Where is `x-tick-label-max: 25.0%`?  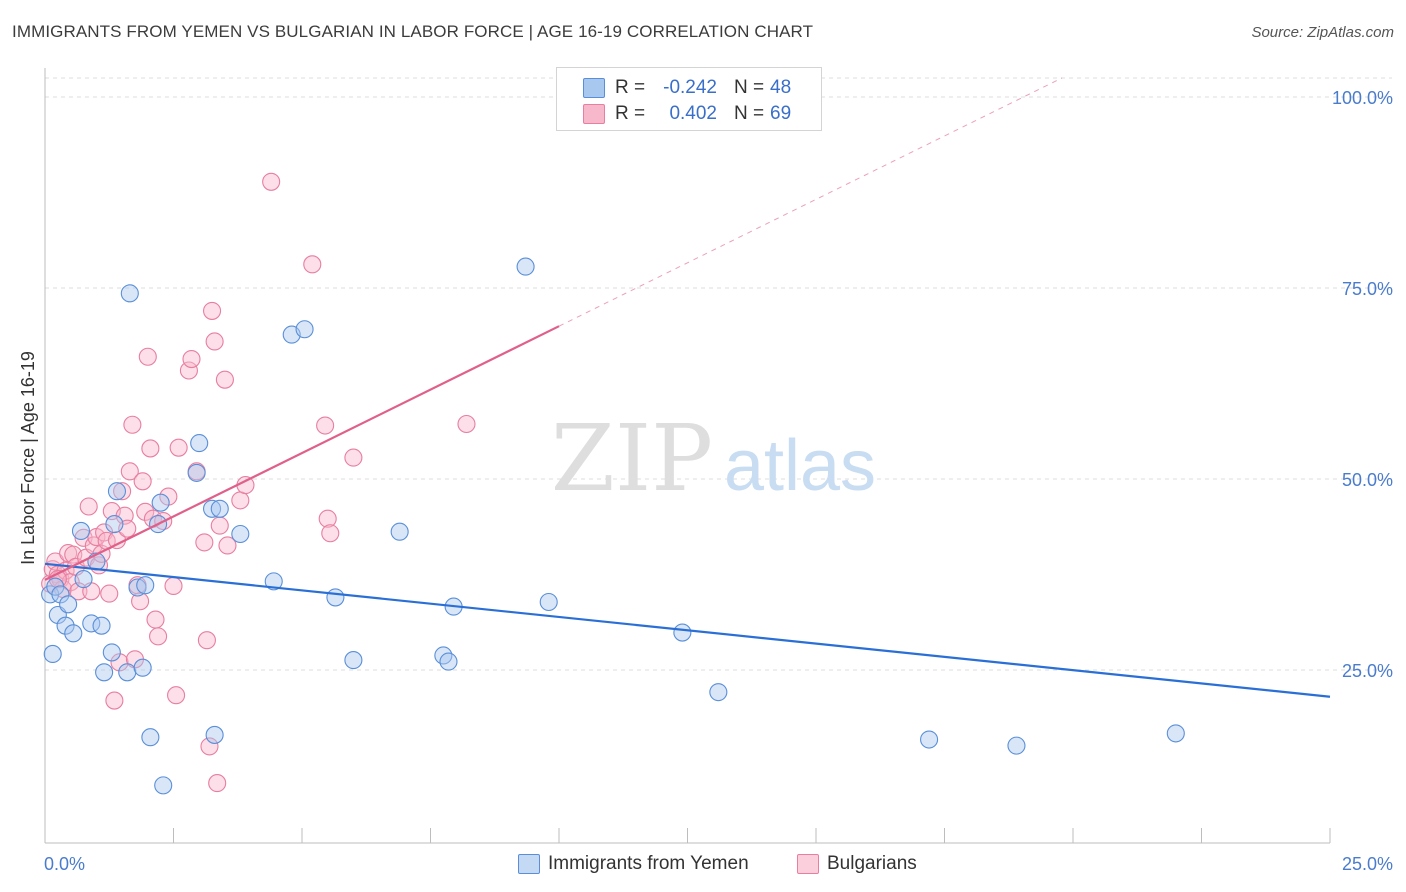
x-tick-label-max: 25.0% is located at coordinates (1367, 864).